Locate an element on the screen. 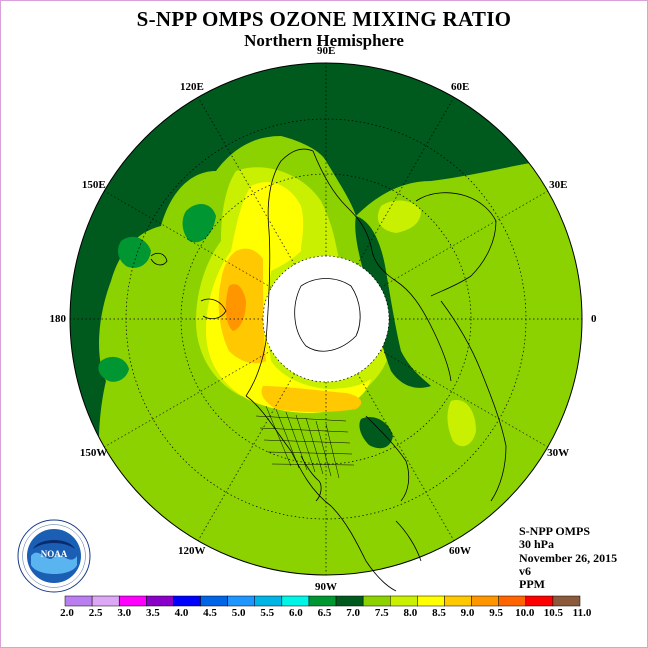  pressure-level: 30 hPa is located at coordinates (537, 544).